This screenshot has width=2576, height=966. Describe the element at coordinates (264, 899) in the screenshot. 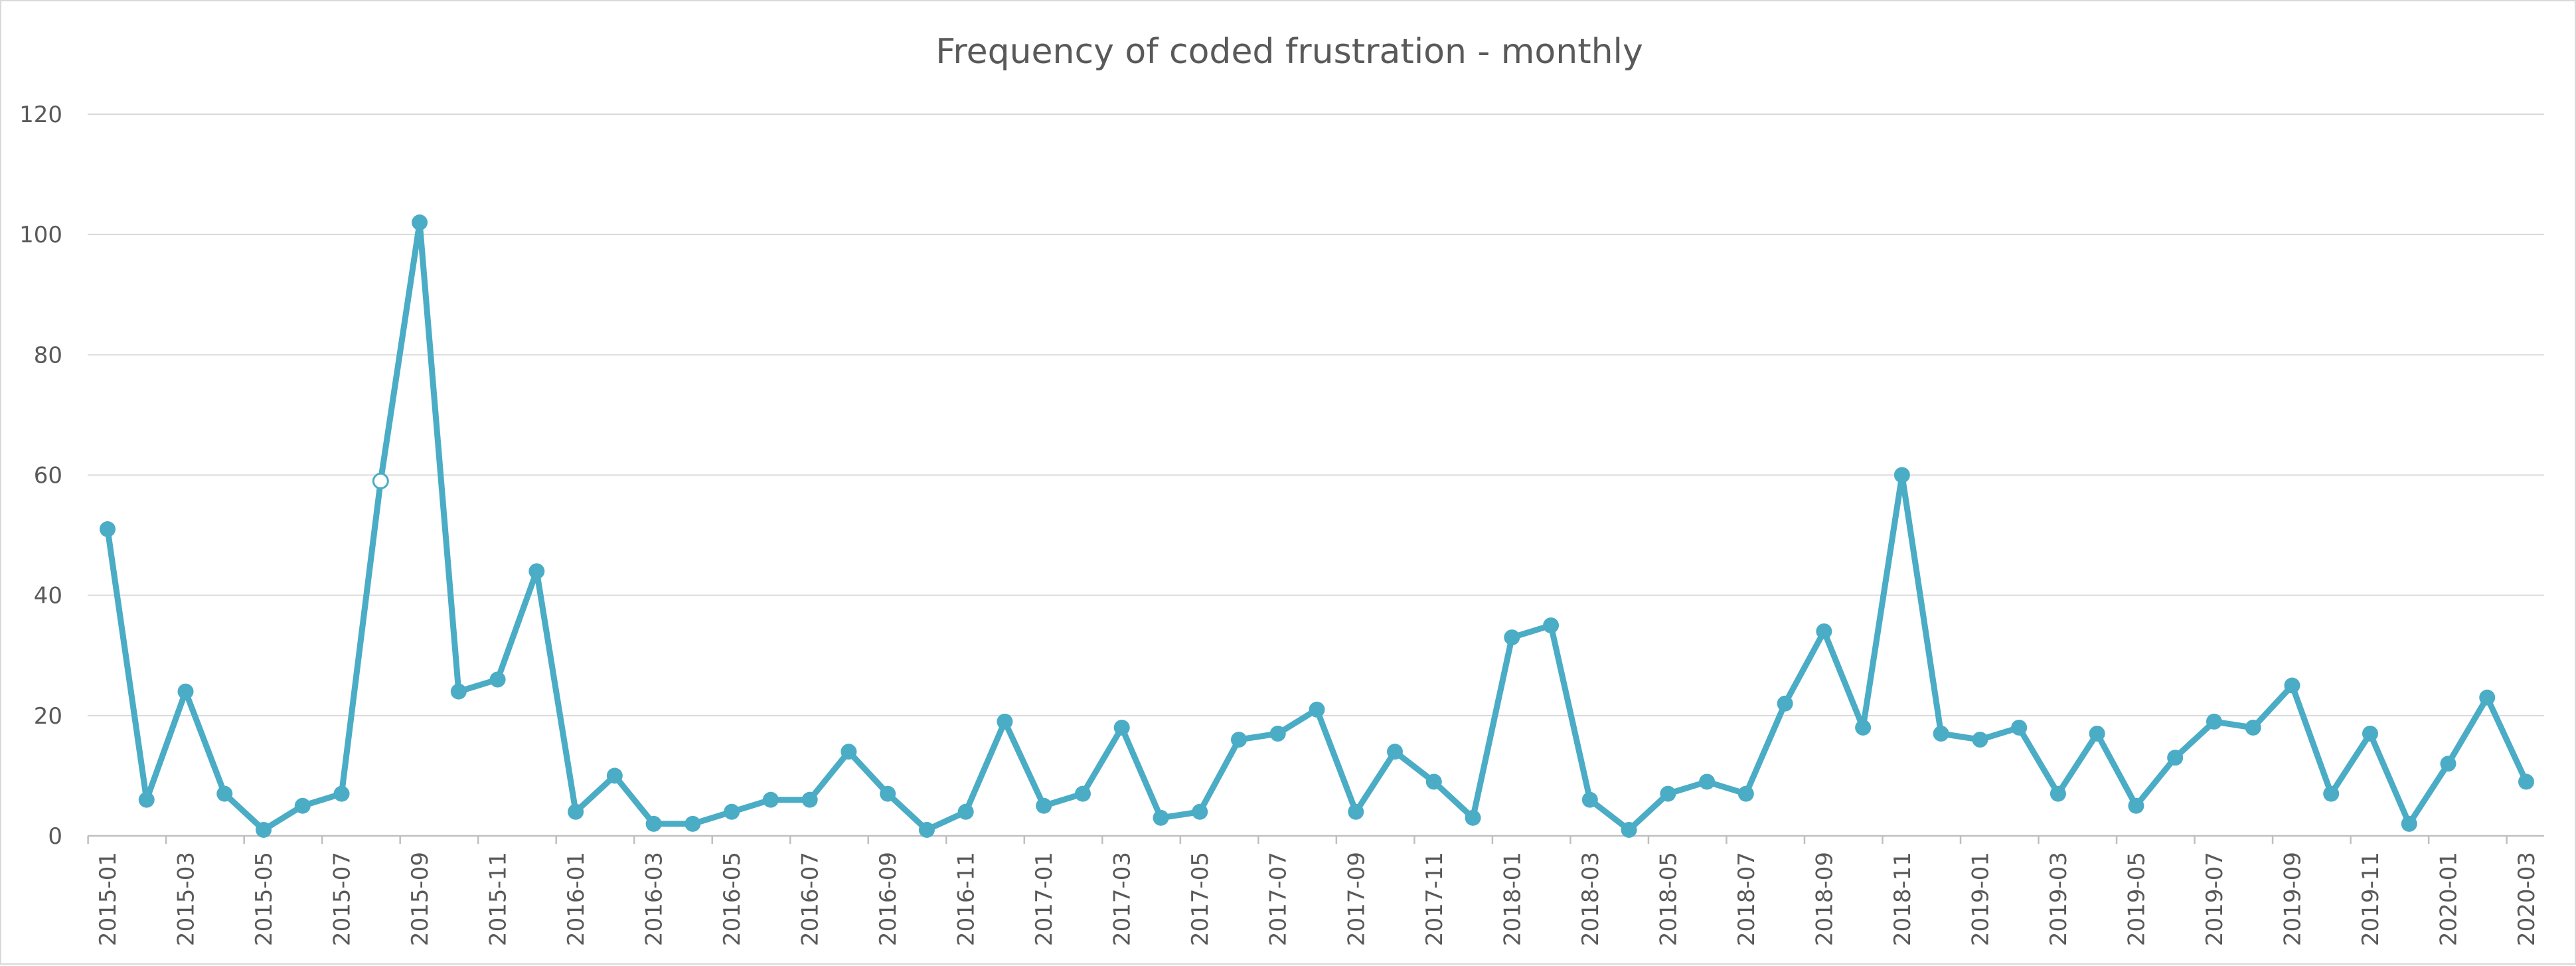

I see `x-tick-label: 2015-05` at that location.